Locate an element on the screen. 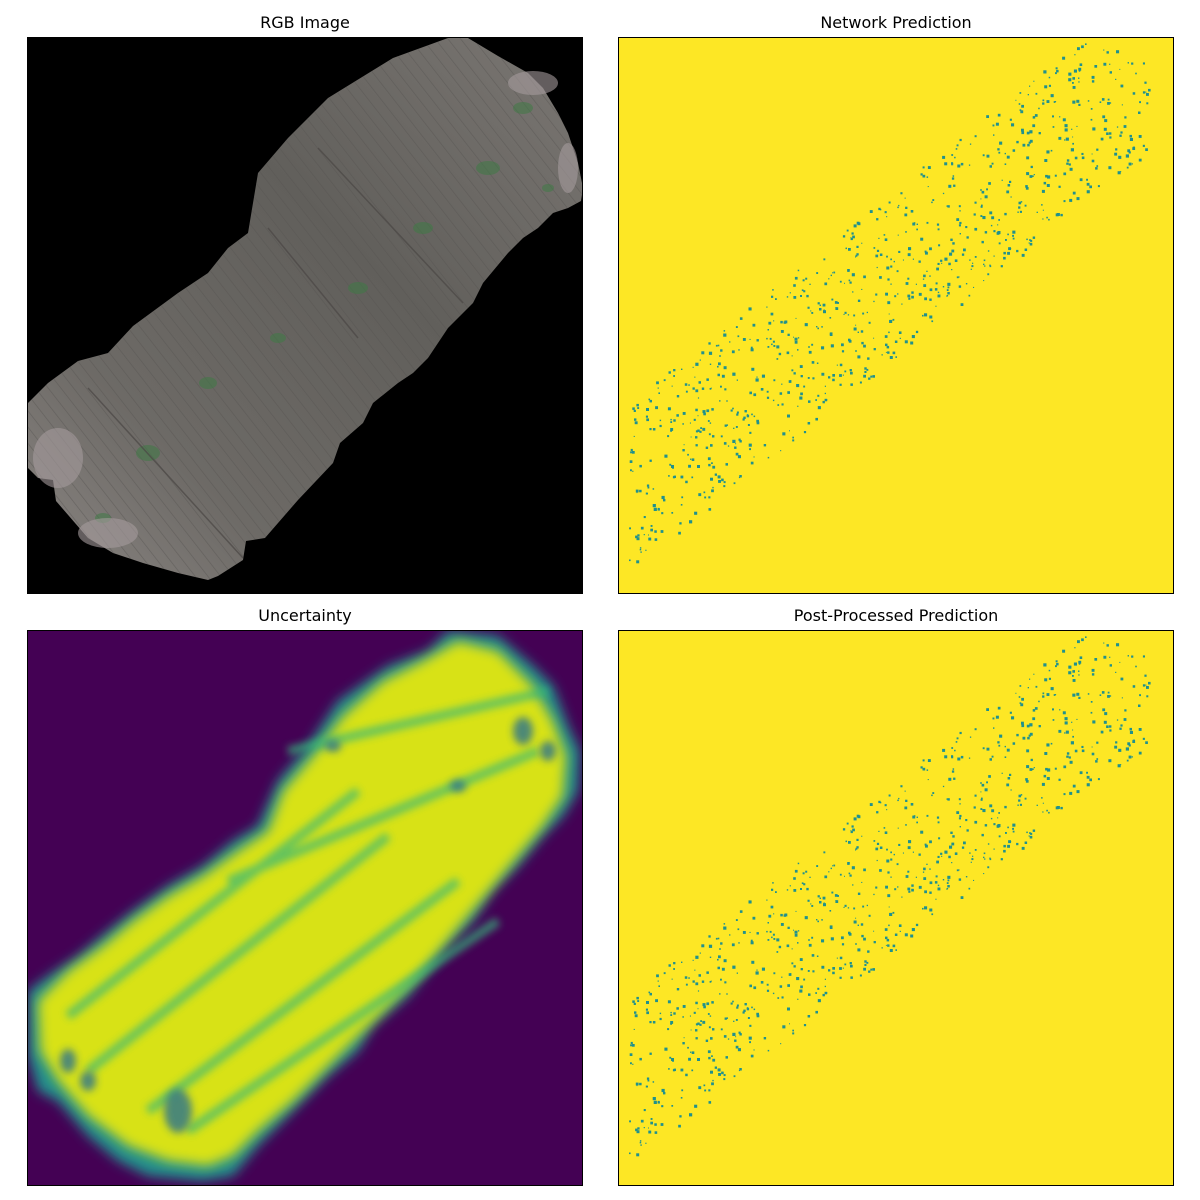 Image resolution: width=1200 pixels, height=1200 pixels. rgb-image-title: RGB Image is located at coordinates (305, 22).